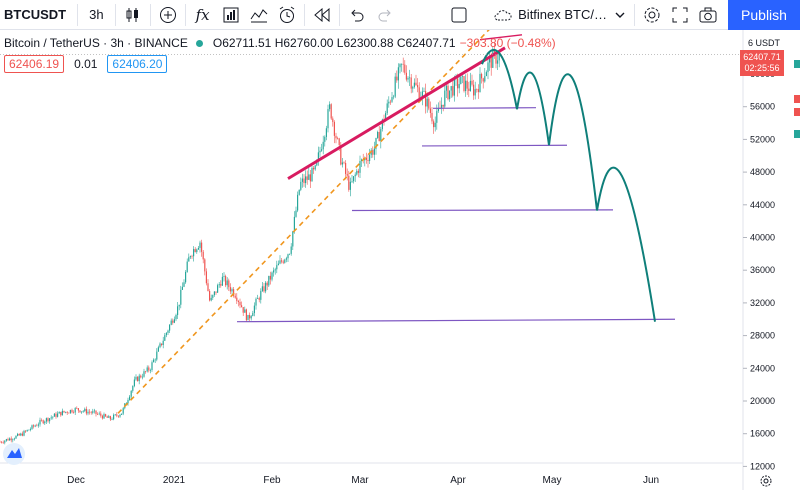  I want to click on axis-unit-label: 6 USDT, so click(764, 43).